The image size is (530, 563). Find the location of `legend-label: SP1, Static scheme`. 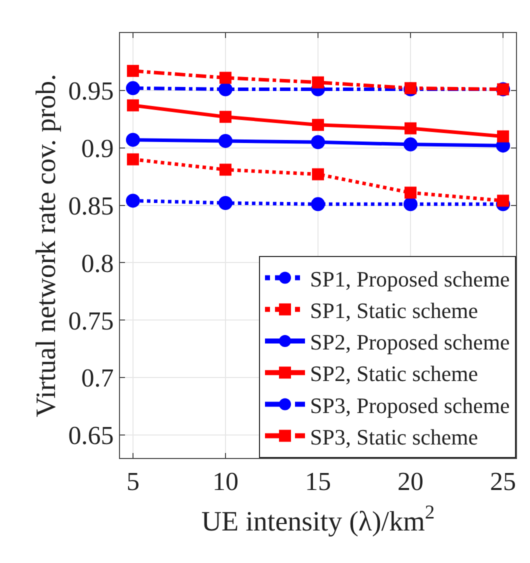

legend-label: SP1, Static scheme is located at coordinates (394, 310).